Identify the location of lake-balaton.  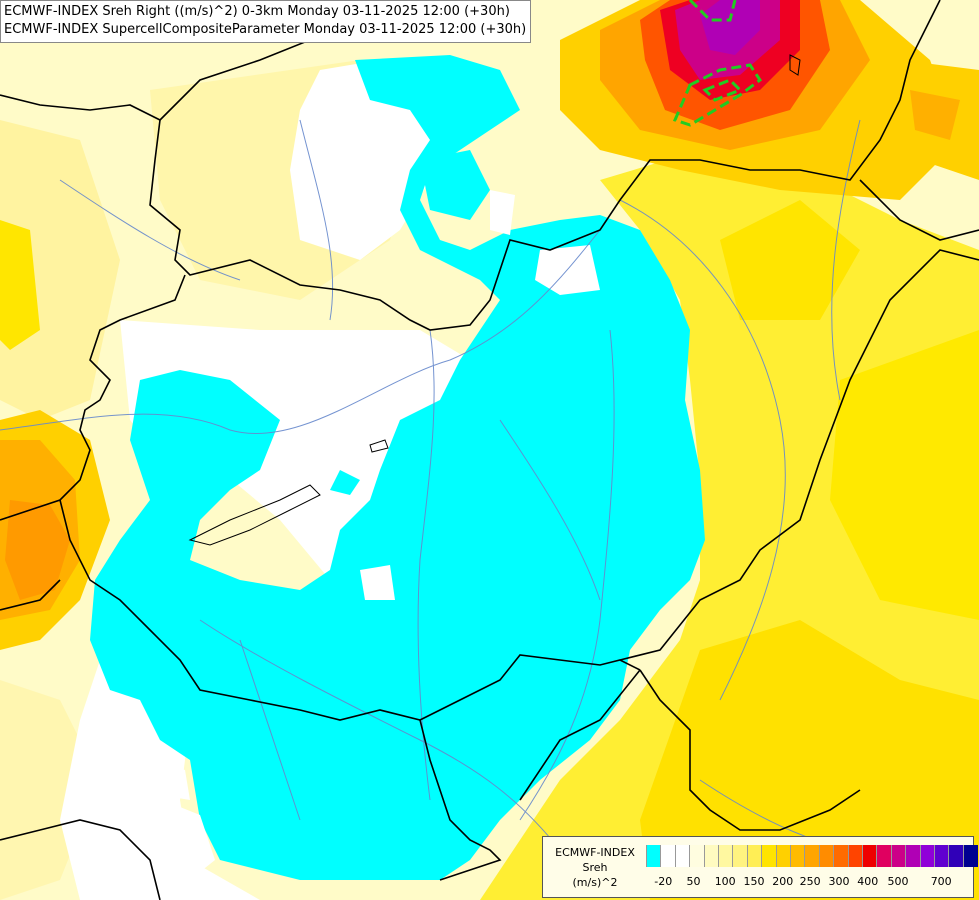
(254, 515).